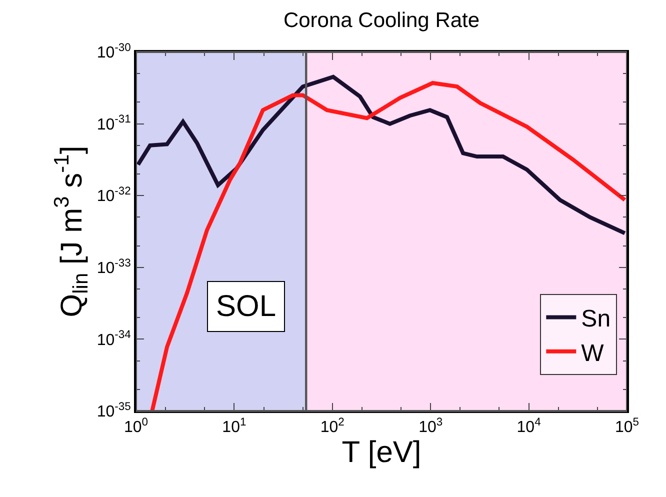 This screenshot has width=666, height=497. Describe the element at coordinates (113, 195) in the screenshot. I see `y-tick-label: 10$^{-32}$` at that location.